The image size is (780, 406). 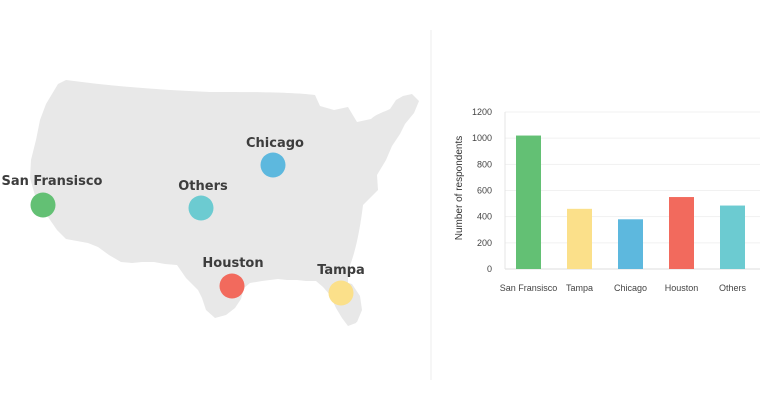 What do you see at coordinates (52, 181) in the screenshot?
I see `marker-label-san-fransisco: San Fransisco` at bounding box center [52, 181].